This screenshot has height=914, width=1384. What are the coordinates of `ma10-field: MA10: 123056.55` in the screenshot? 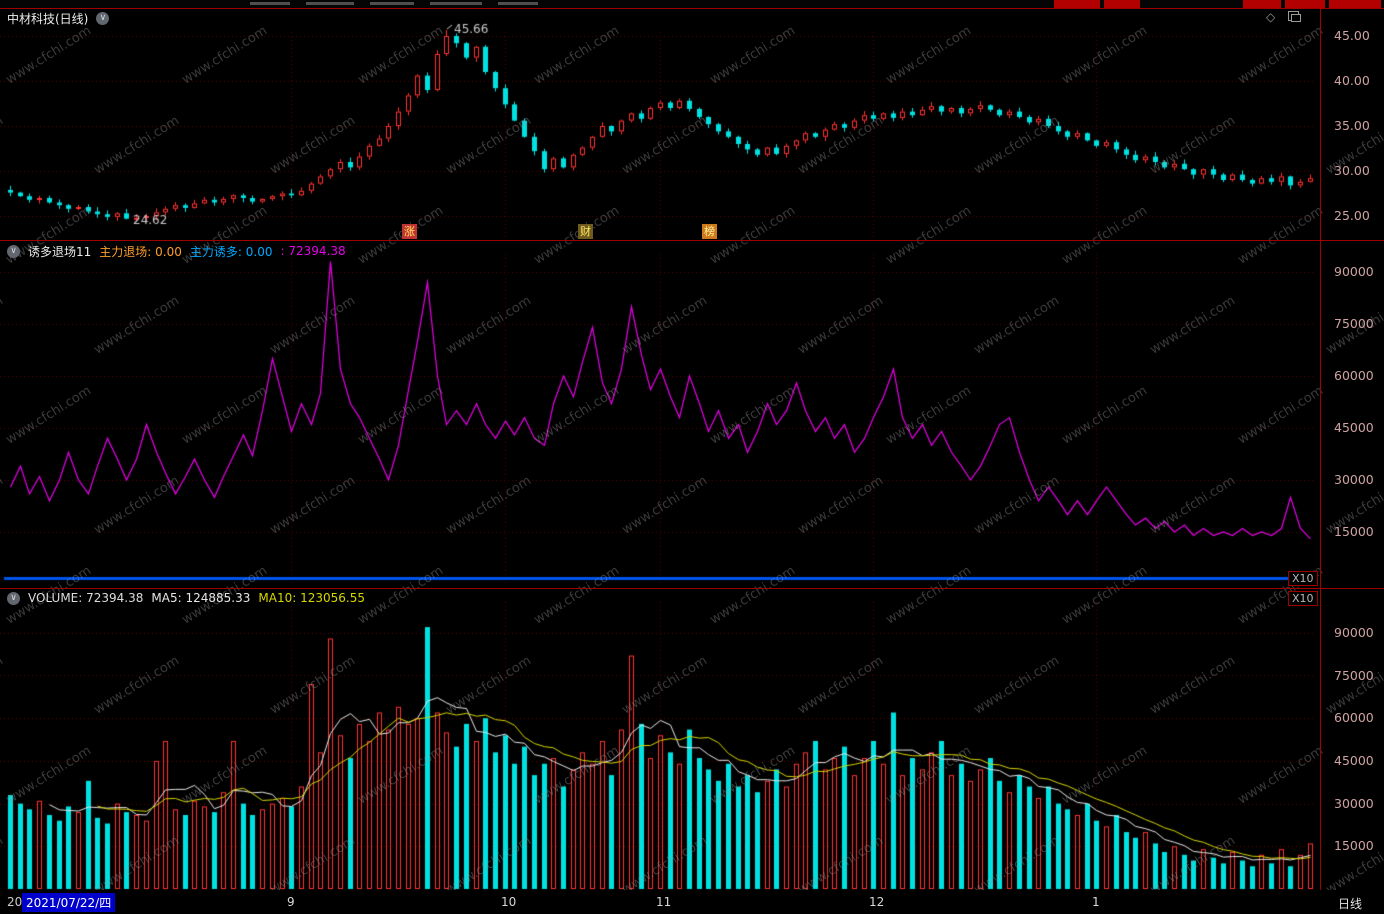 It's located at (311, 598).